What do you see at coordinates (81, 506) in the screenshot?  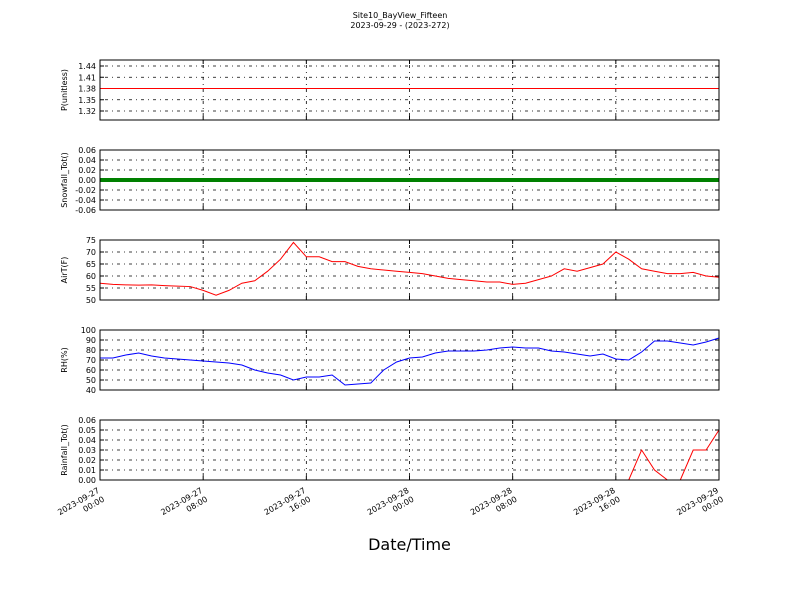 I see `x-tick-label: 2023-09-2700:00` at bounding box center [81, 506].